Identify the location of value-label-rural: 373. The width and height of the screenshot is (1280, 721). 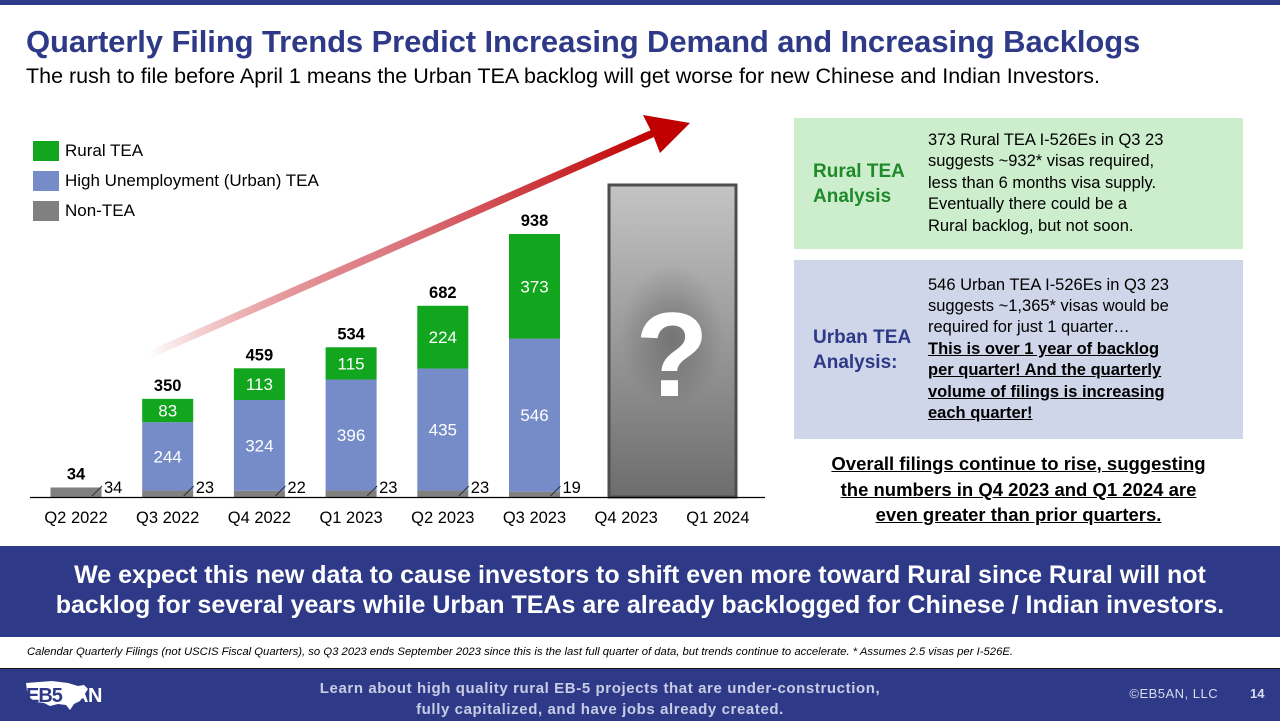
(534, 286).